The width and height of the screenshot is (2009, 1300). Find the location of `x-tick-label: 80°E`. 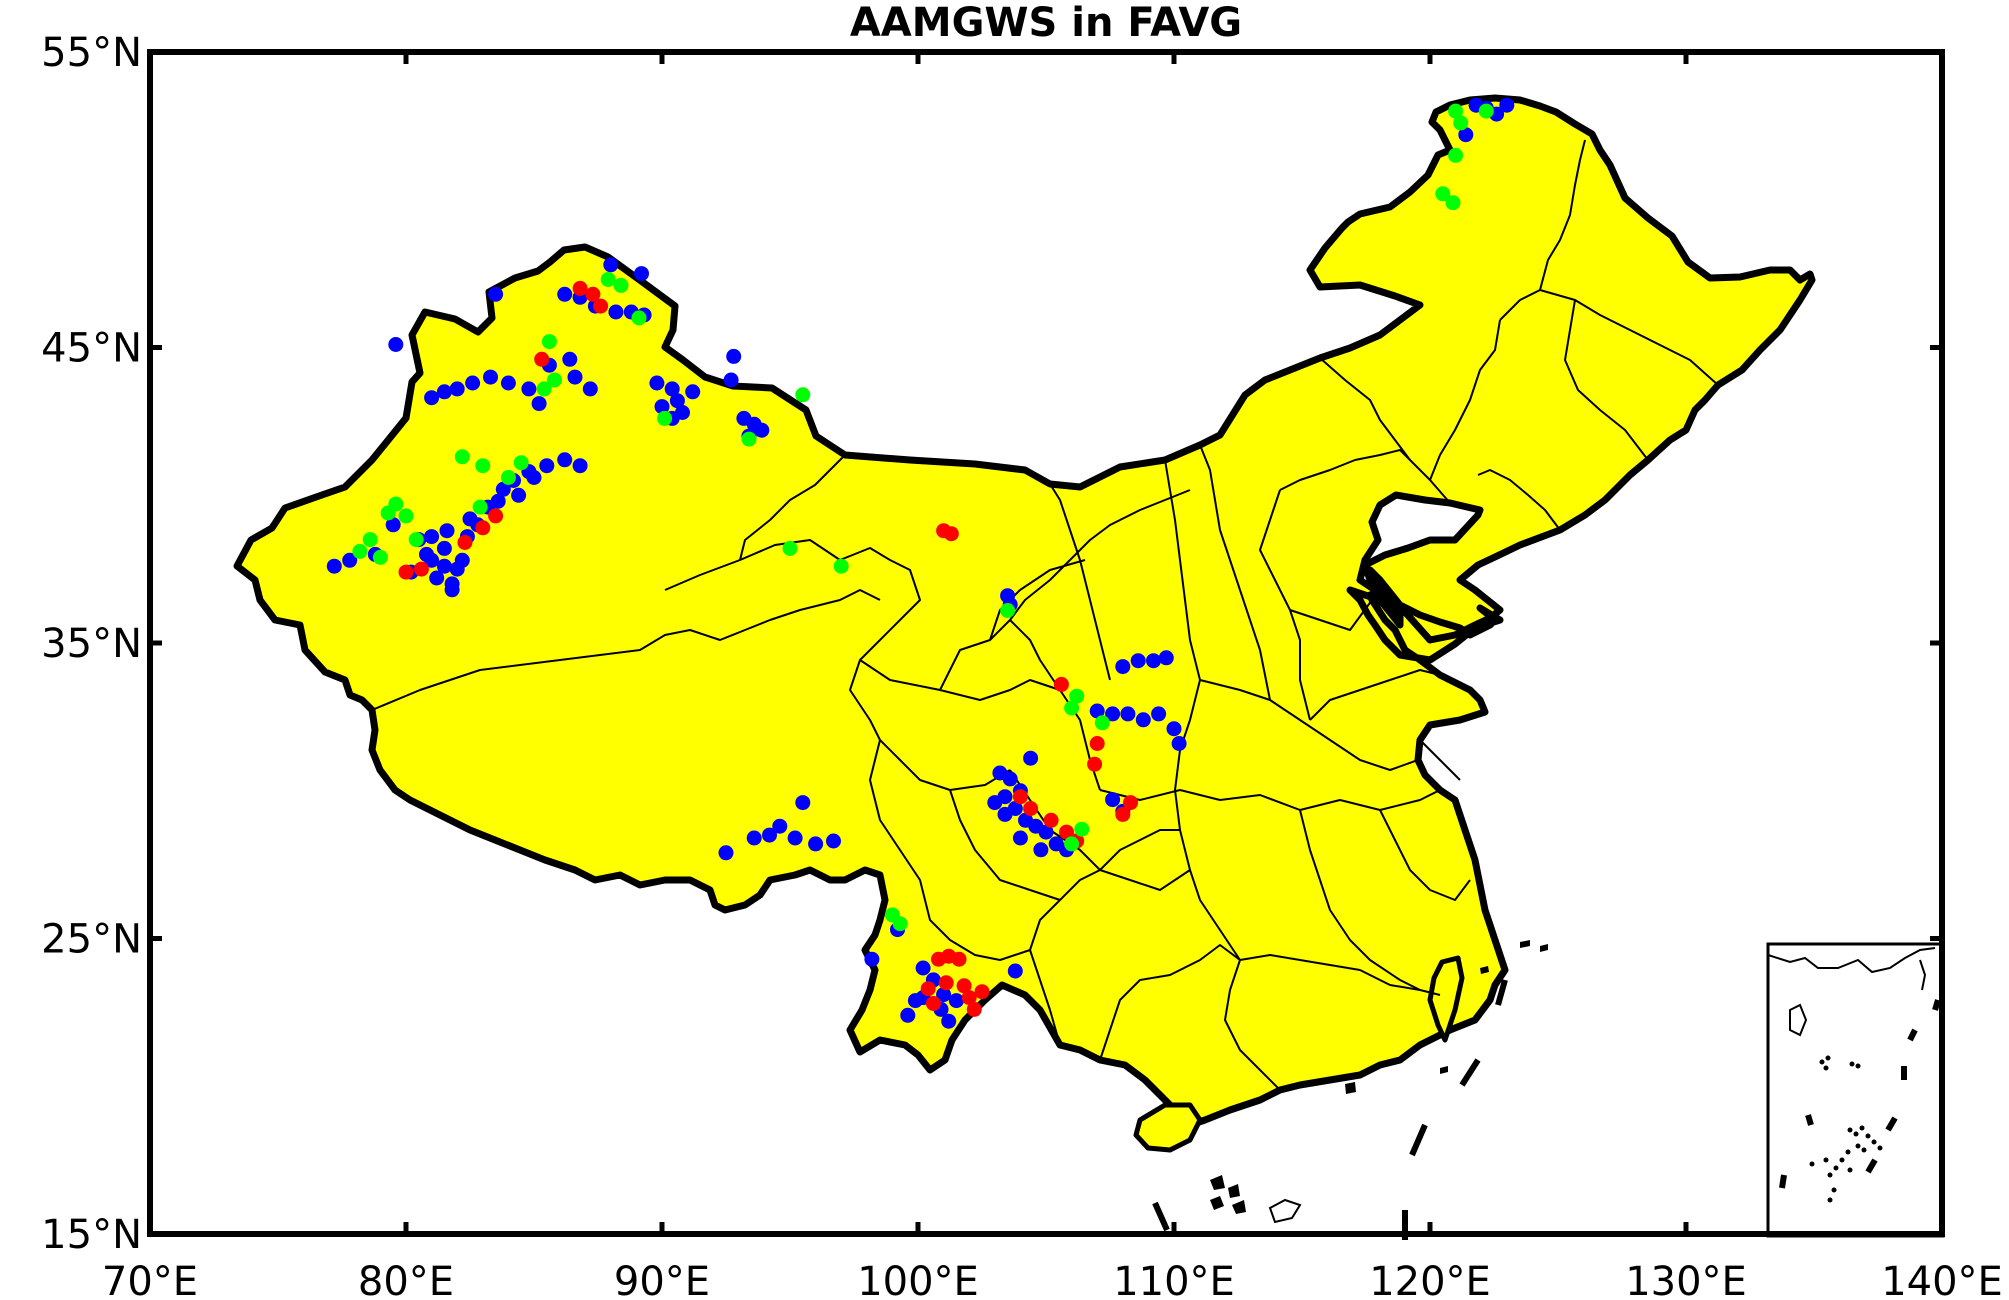

x-tick-label: 80°E is located at coordinates (406, 1279).